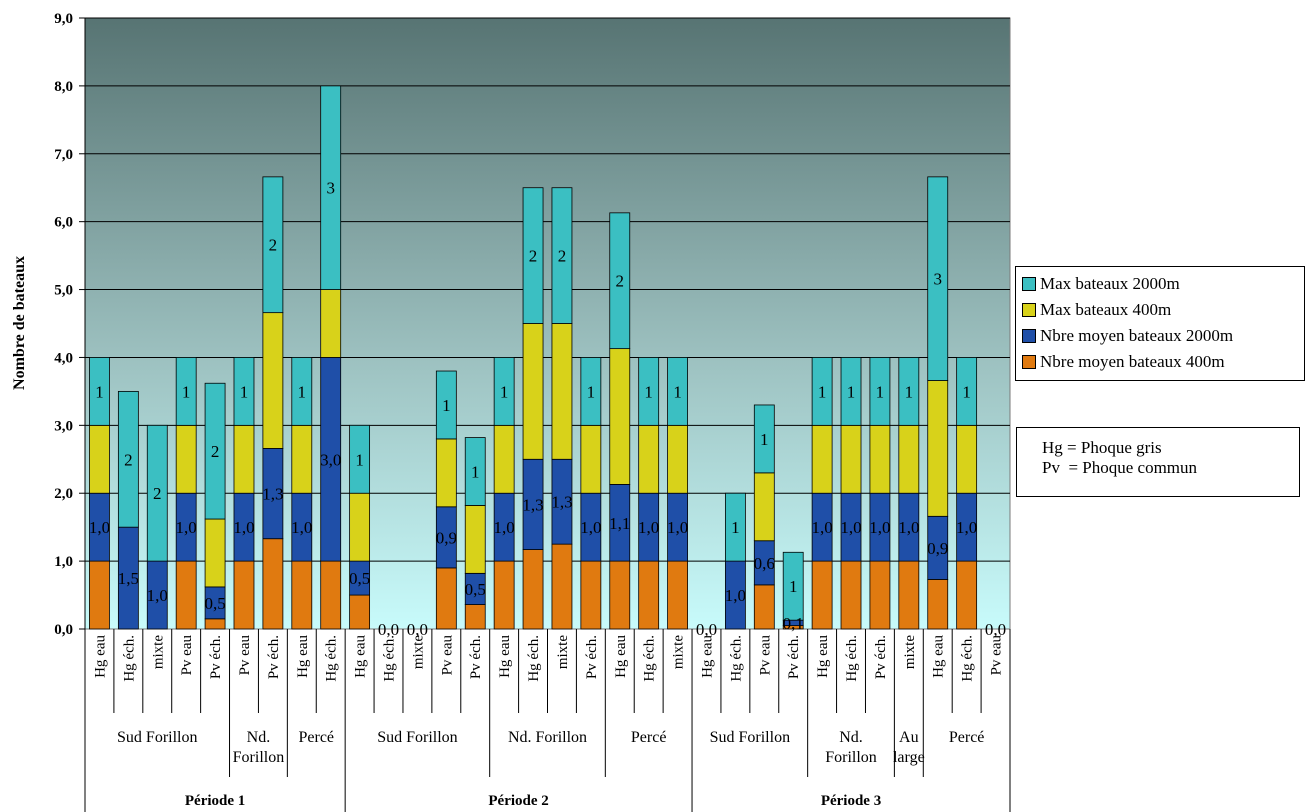 Image resolution: width=1310 pixels, height=812 pixels. What do you see at coordinates (1158, 462) in the screenshot?
I see `abbreviation-note: Hg = Phoque gris Pv = Phoque commun` at bounding box center [1158, 462].